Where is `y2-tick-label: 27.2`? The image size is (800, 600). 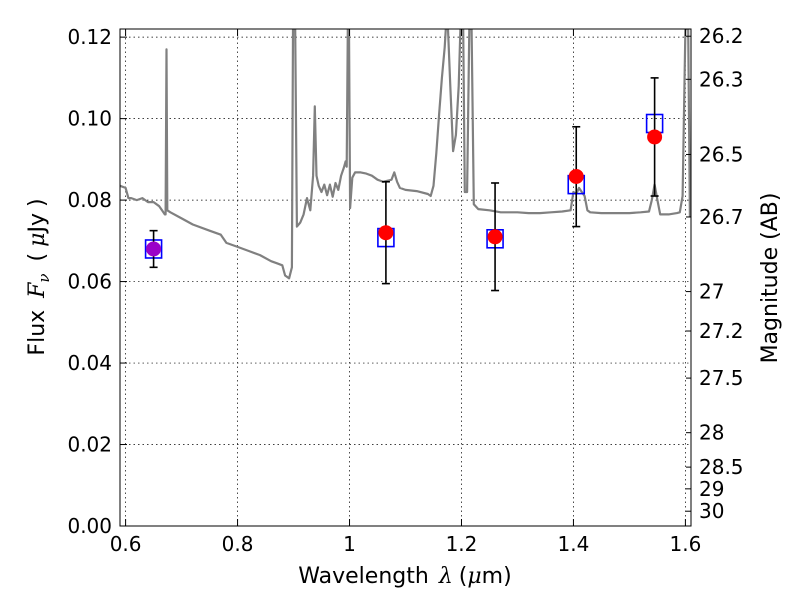
y2-tick-label: 27.2 is located at coordinates (721, 331).